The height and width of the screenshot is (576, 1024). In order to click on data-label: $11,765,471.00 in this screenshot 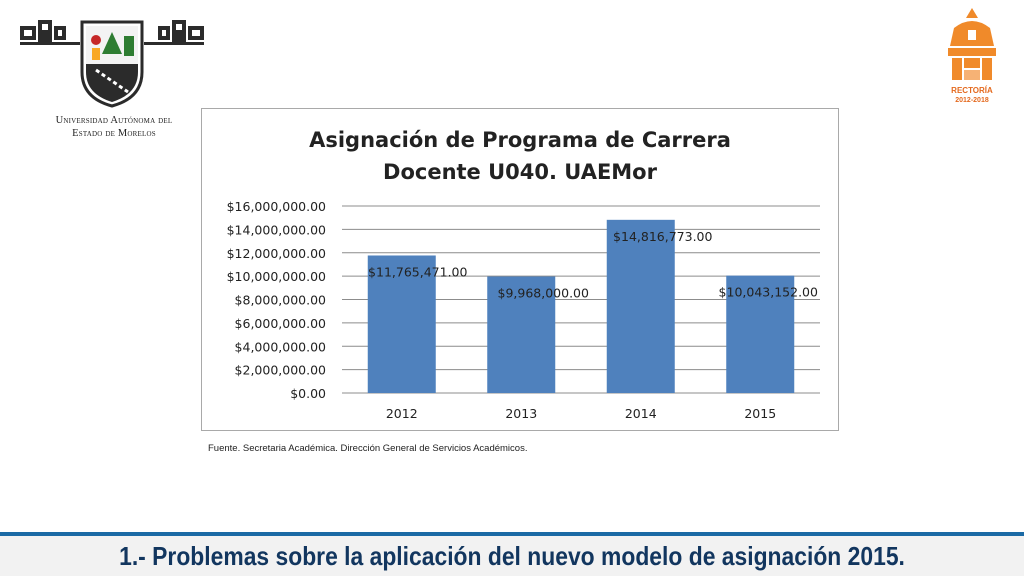, I will do `click(417, 271)`.